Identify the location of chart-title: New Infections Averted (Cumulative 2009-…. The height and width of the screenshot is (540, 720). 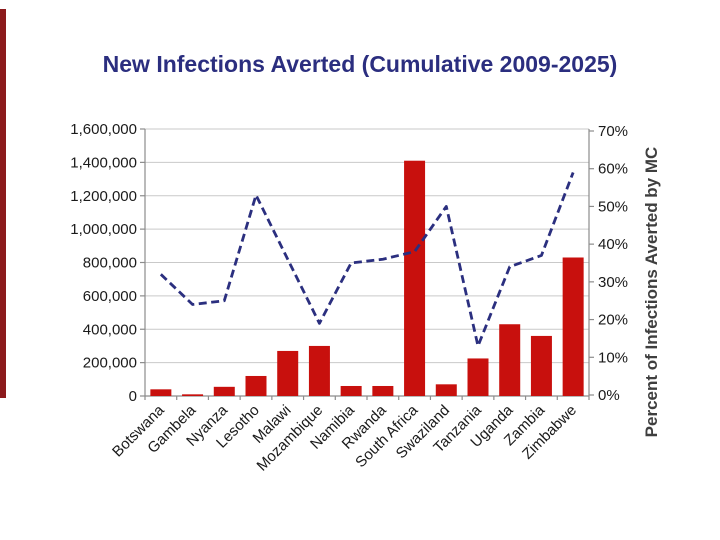
(360, 64).